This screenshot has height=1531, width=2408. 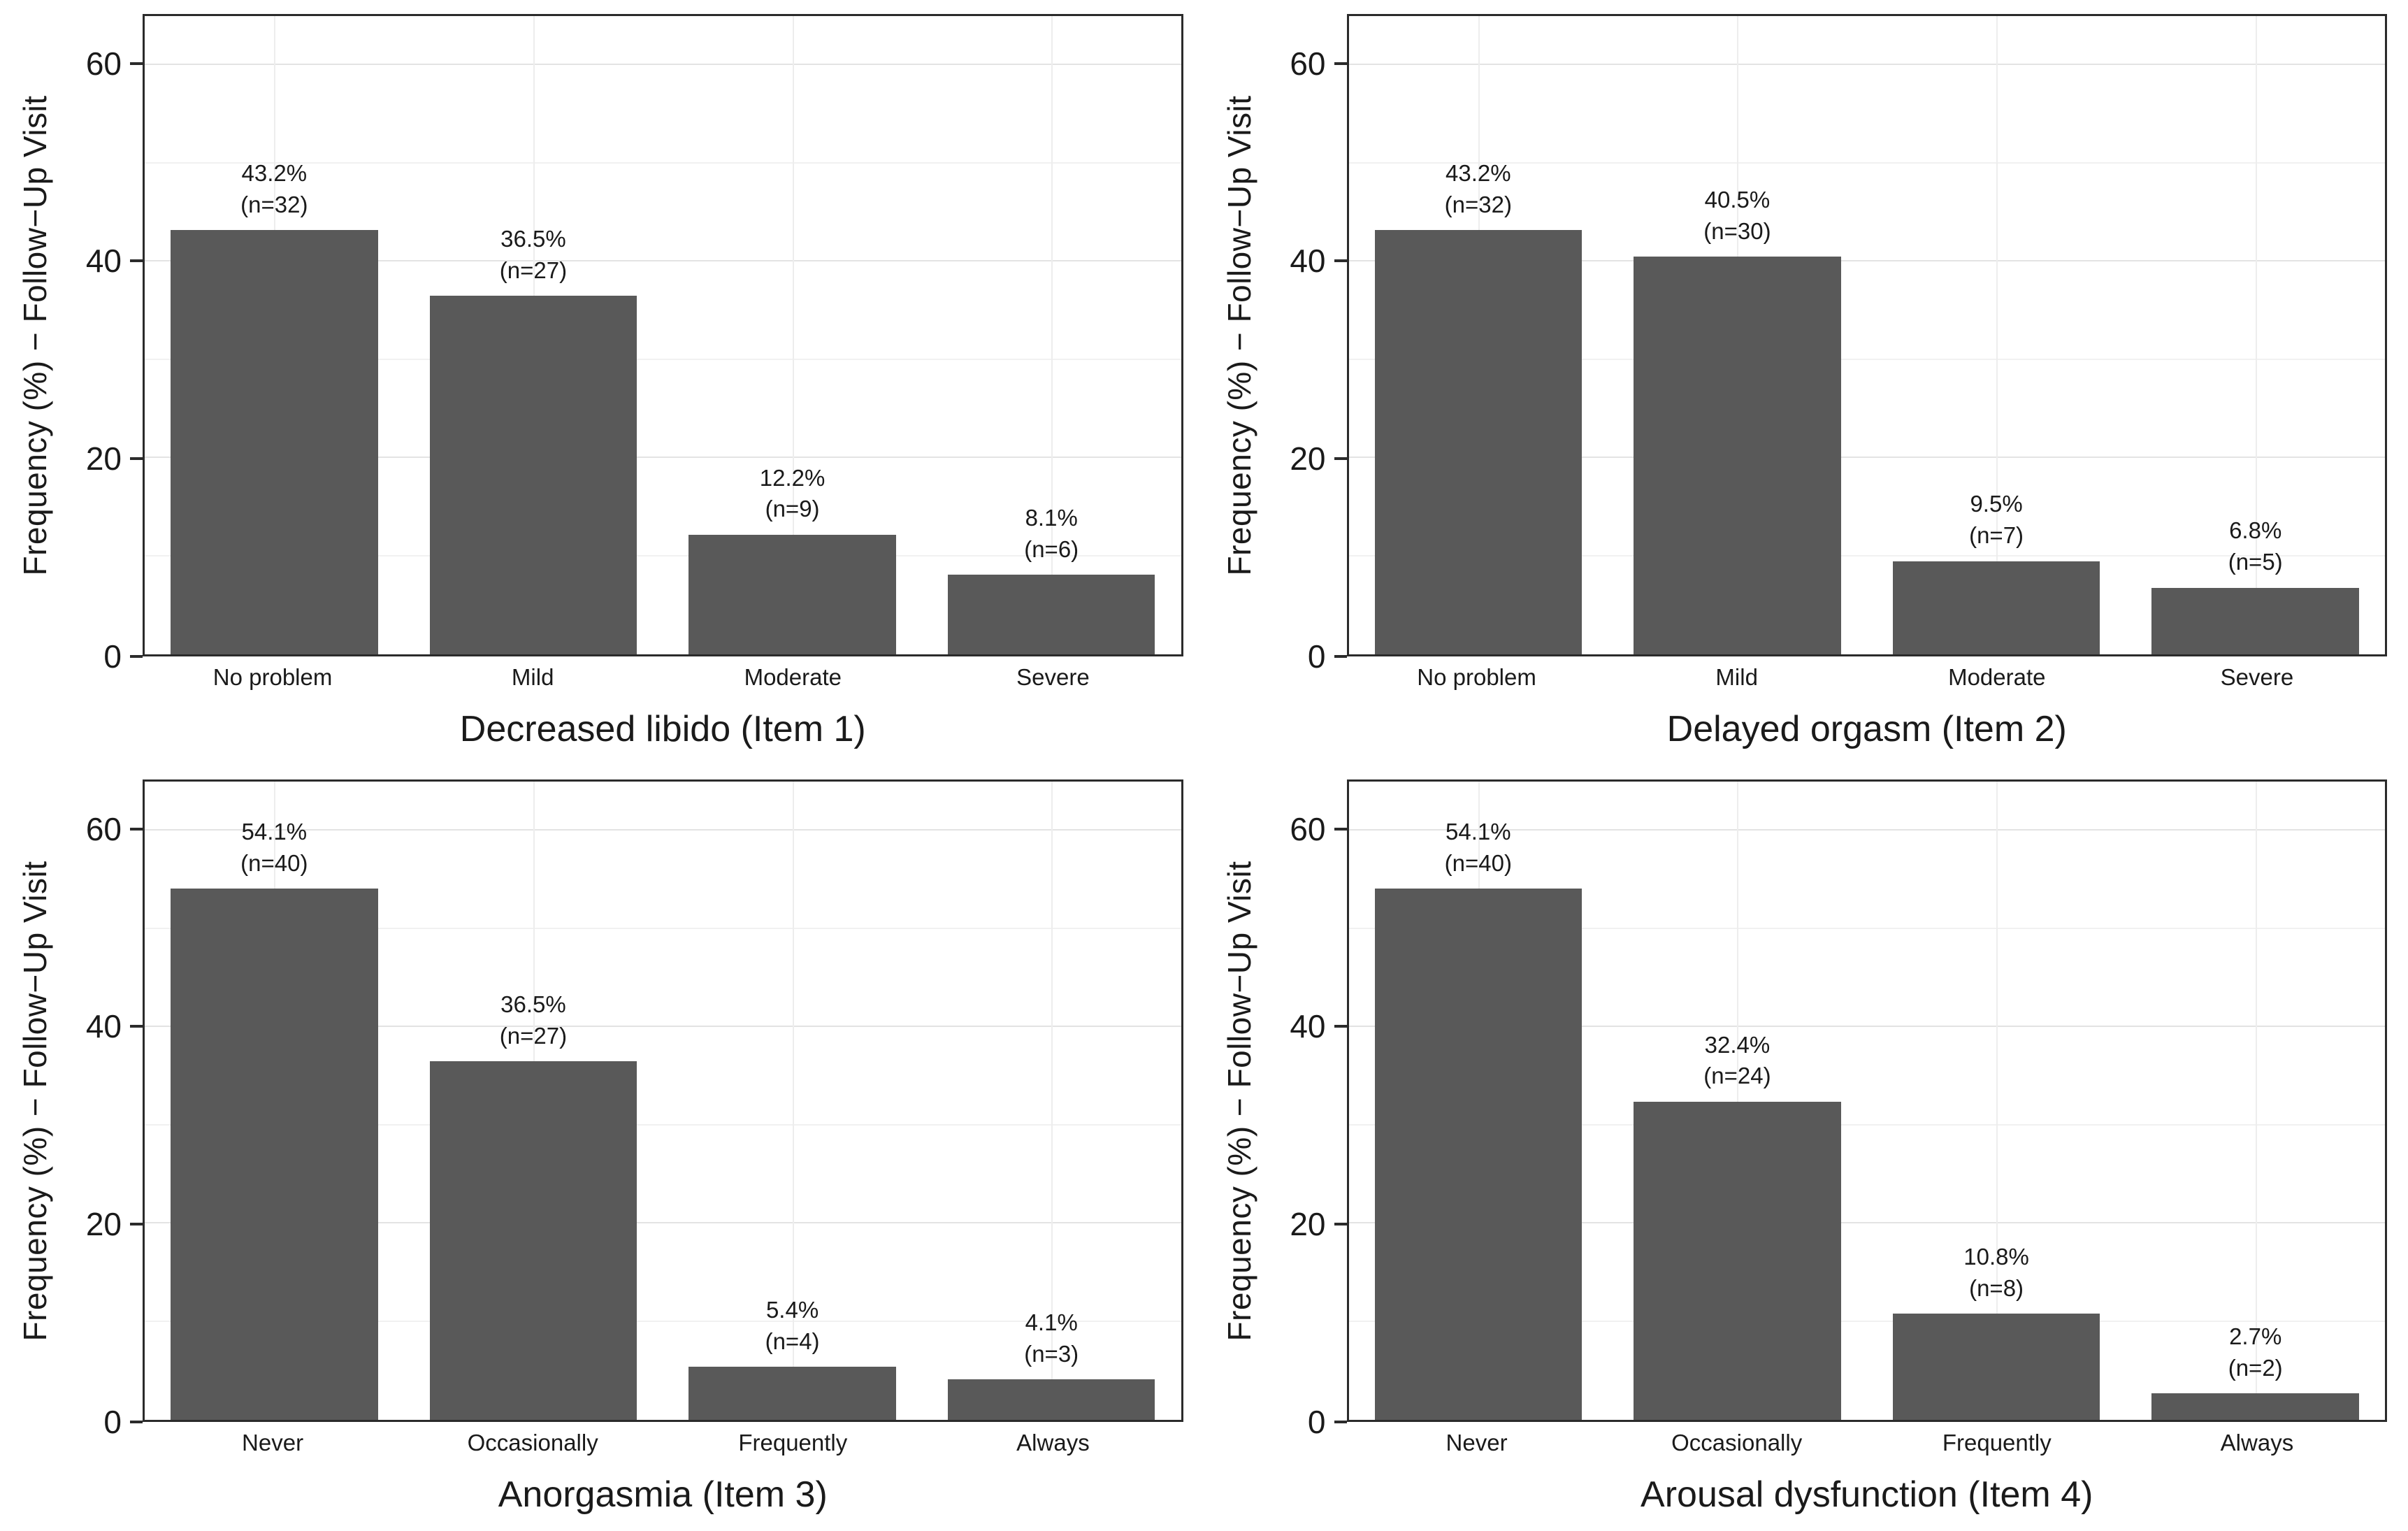 I want to click on bar-value-label: 5.4% (n=4), so click(x=792, y=1326).